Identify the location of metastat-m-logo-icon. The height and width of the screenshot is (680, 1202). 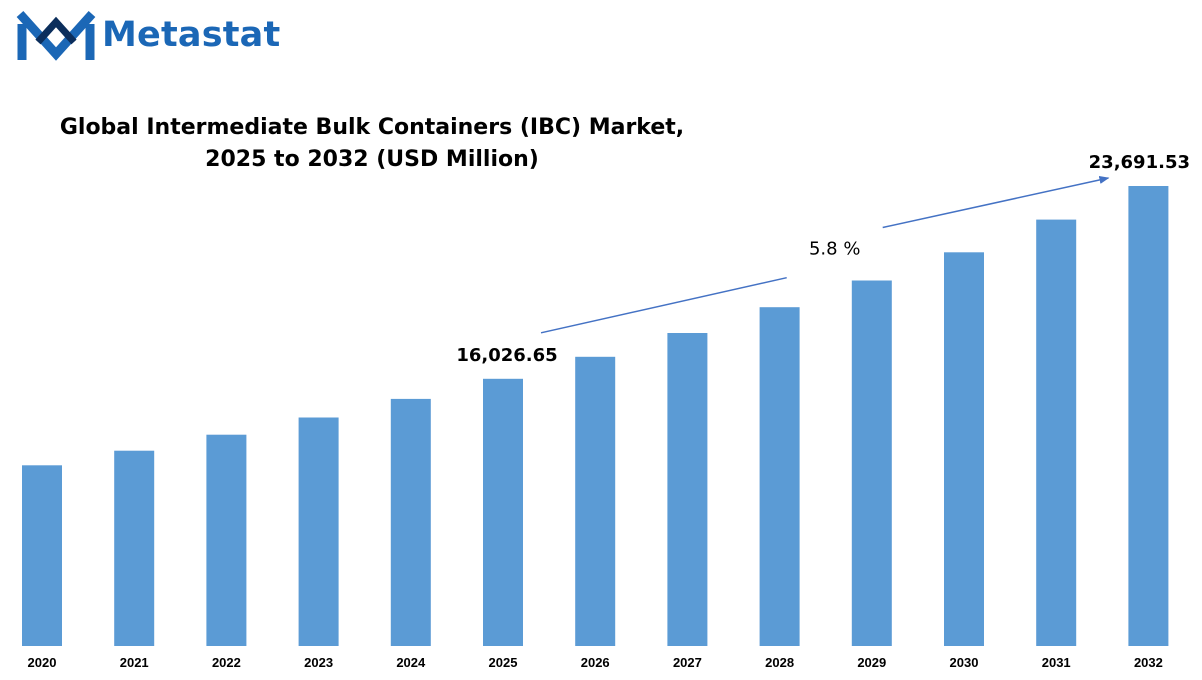
(56, 35).